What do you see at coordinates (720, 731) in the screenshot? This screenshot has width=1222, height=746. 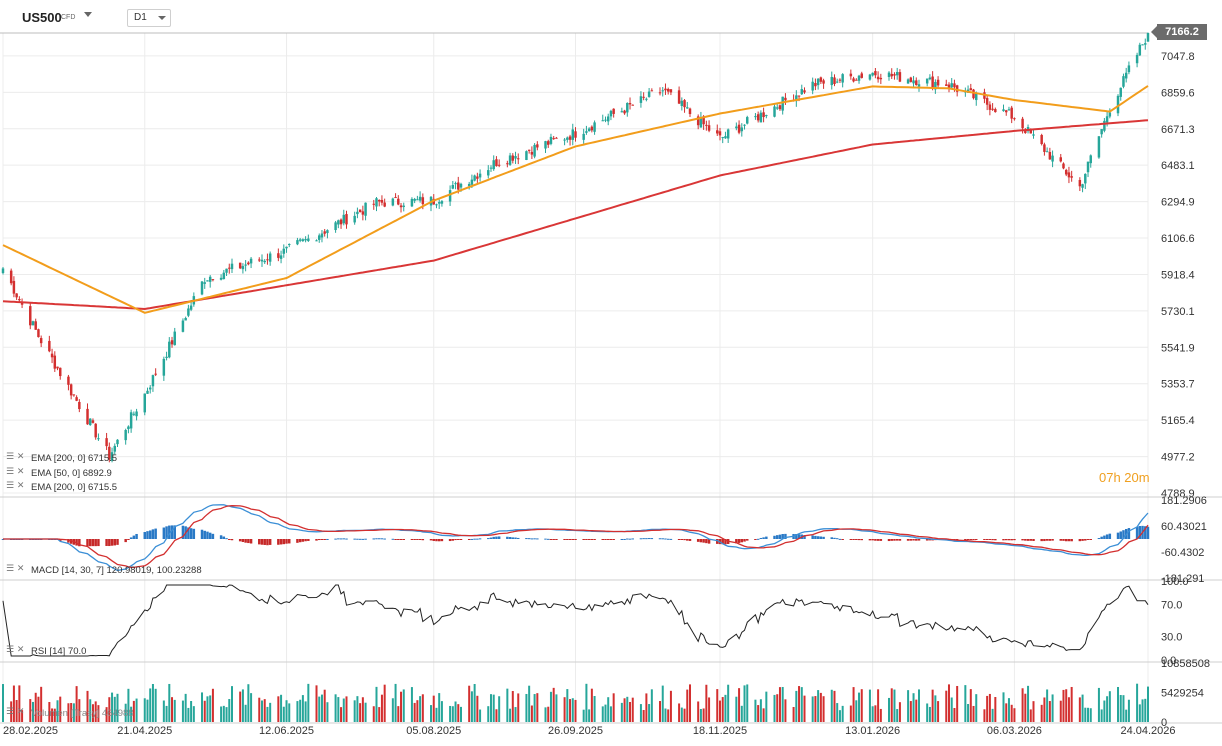 I see `x-tick-label: 18.11.2025` at bounding box center [720, 731].